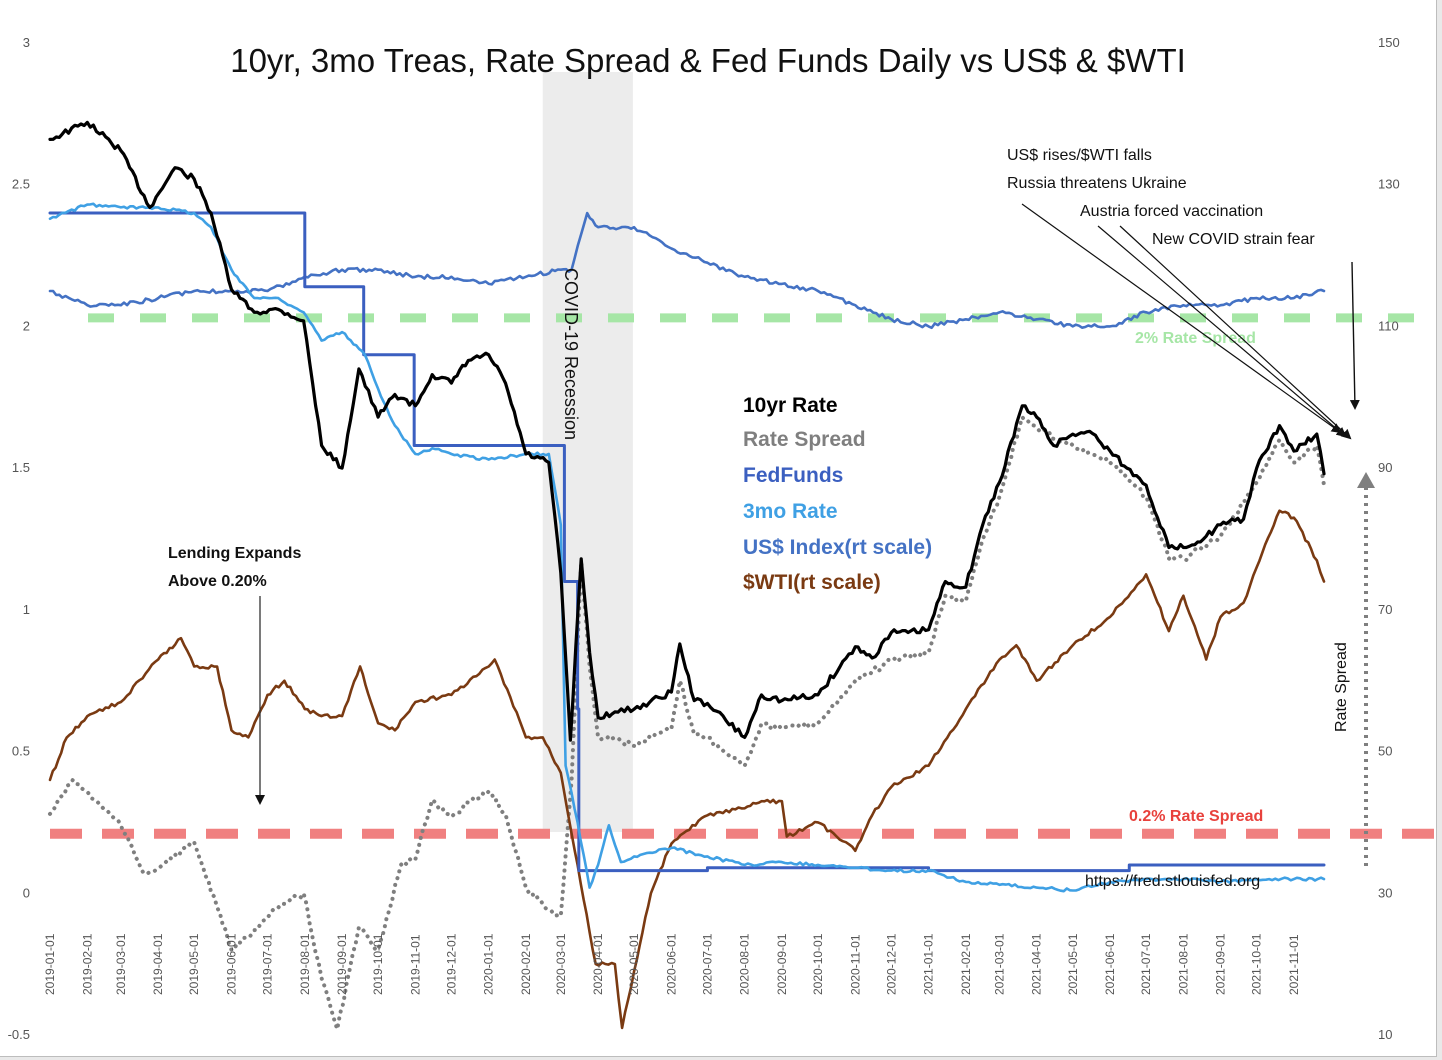  Describe the element at coordinates (1385, 467) in the screenshot. I see `right-tick-4: 90` at that location.